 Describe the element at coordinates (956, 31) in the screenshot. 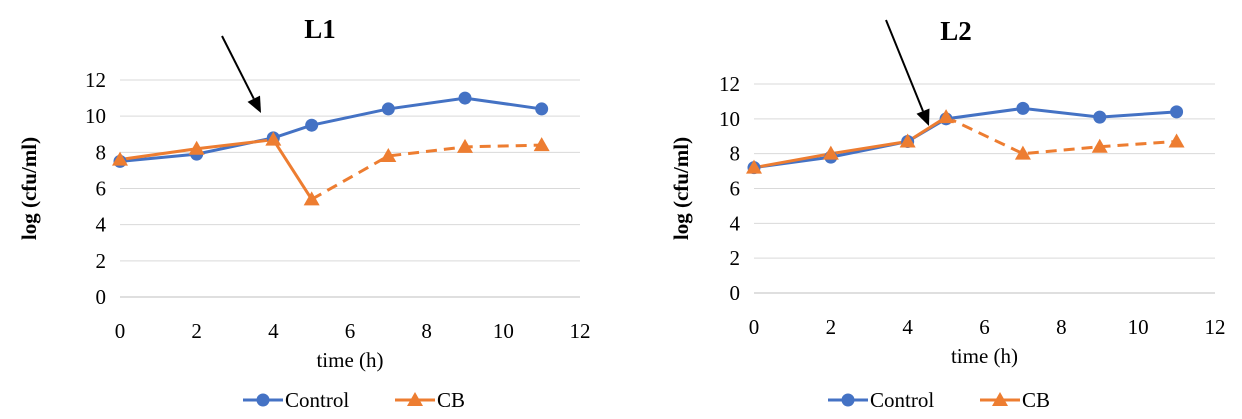

I see `chart-title: L2` at that location.